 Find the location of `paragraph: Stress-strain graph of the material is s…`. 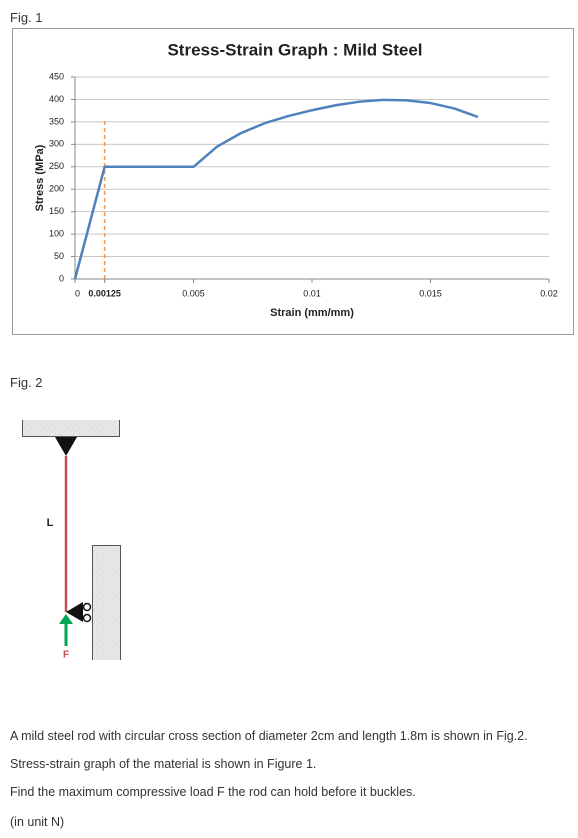

paragraph: Stress-strain graph of the material is s… is located at coordinates (163, 764).